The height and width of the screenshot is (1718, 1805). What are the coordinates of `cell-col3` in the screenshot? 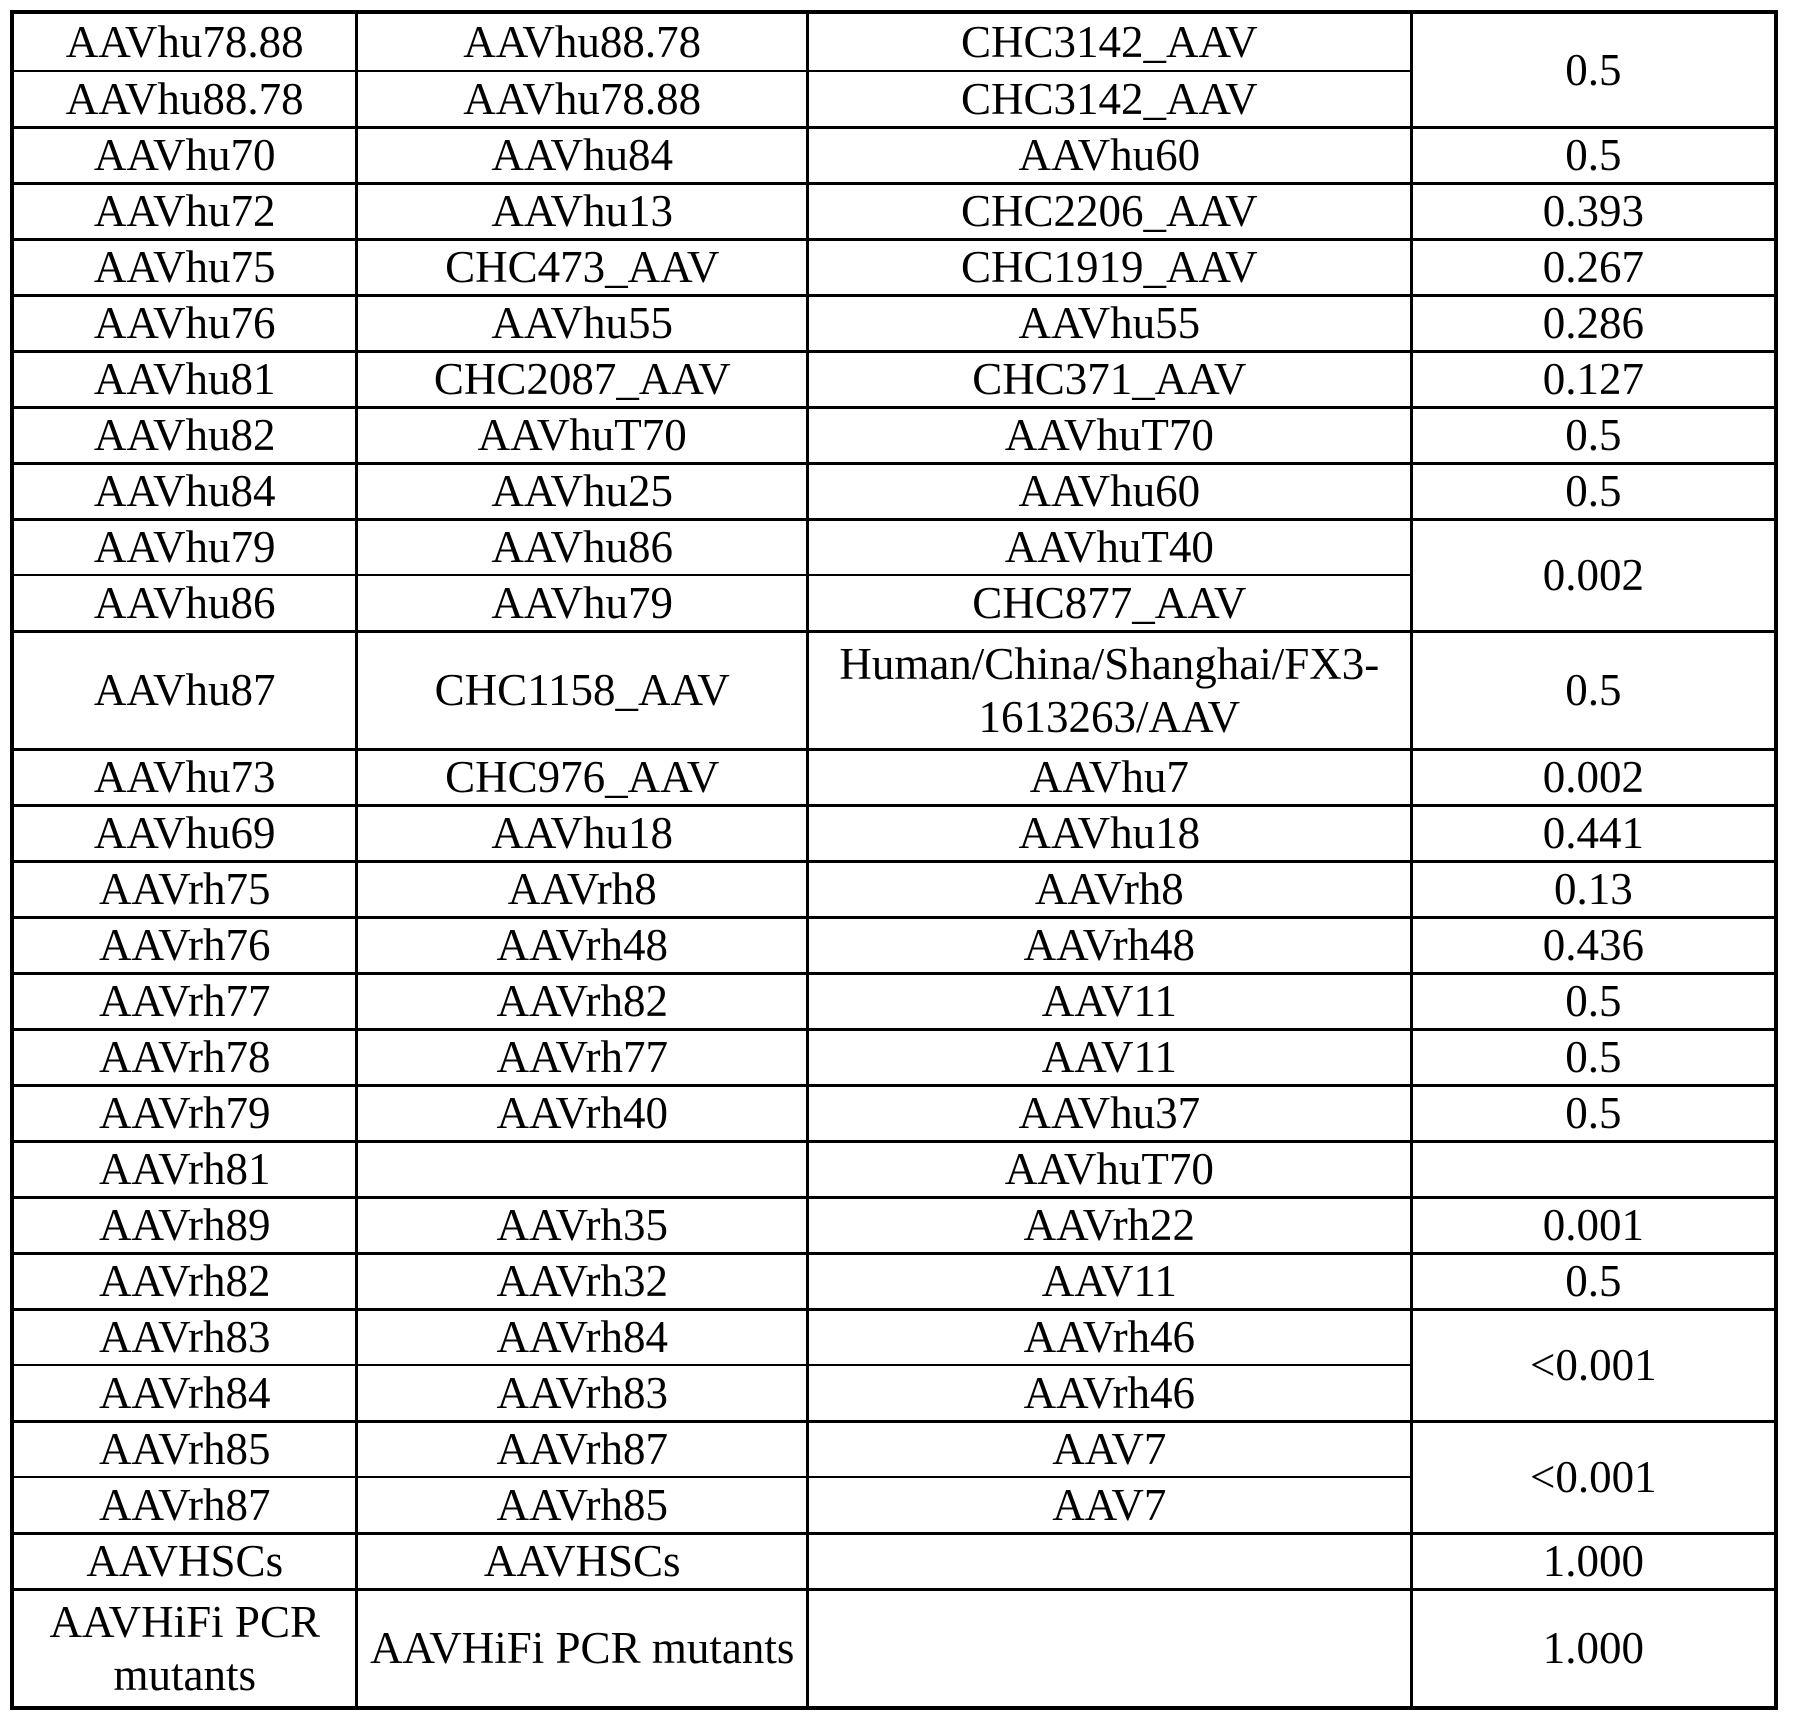 It's located at (1107, 1560).